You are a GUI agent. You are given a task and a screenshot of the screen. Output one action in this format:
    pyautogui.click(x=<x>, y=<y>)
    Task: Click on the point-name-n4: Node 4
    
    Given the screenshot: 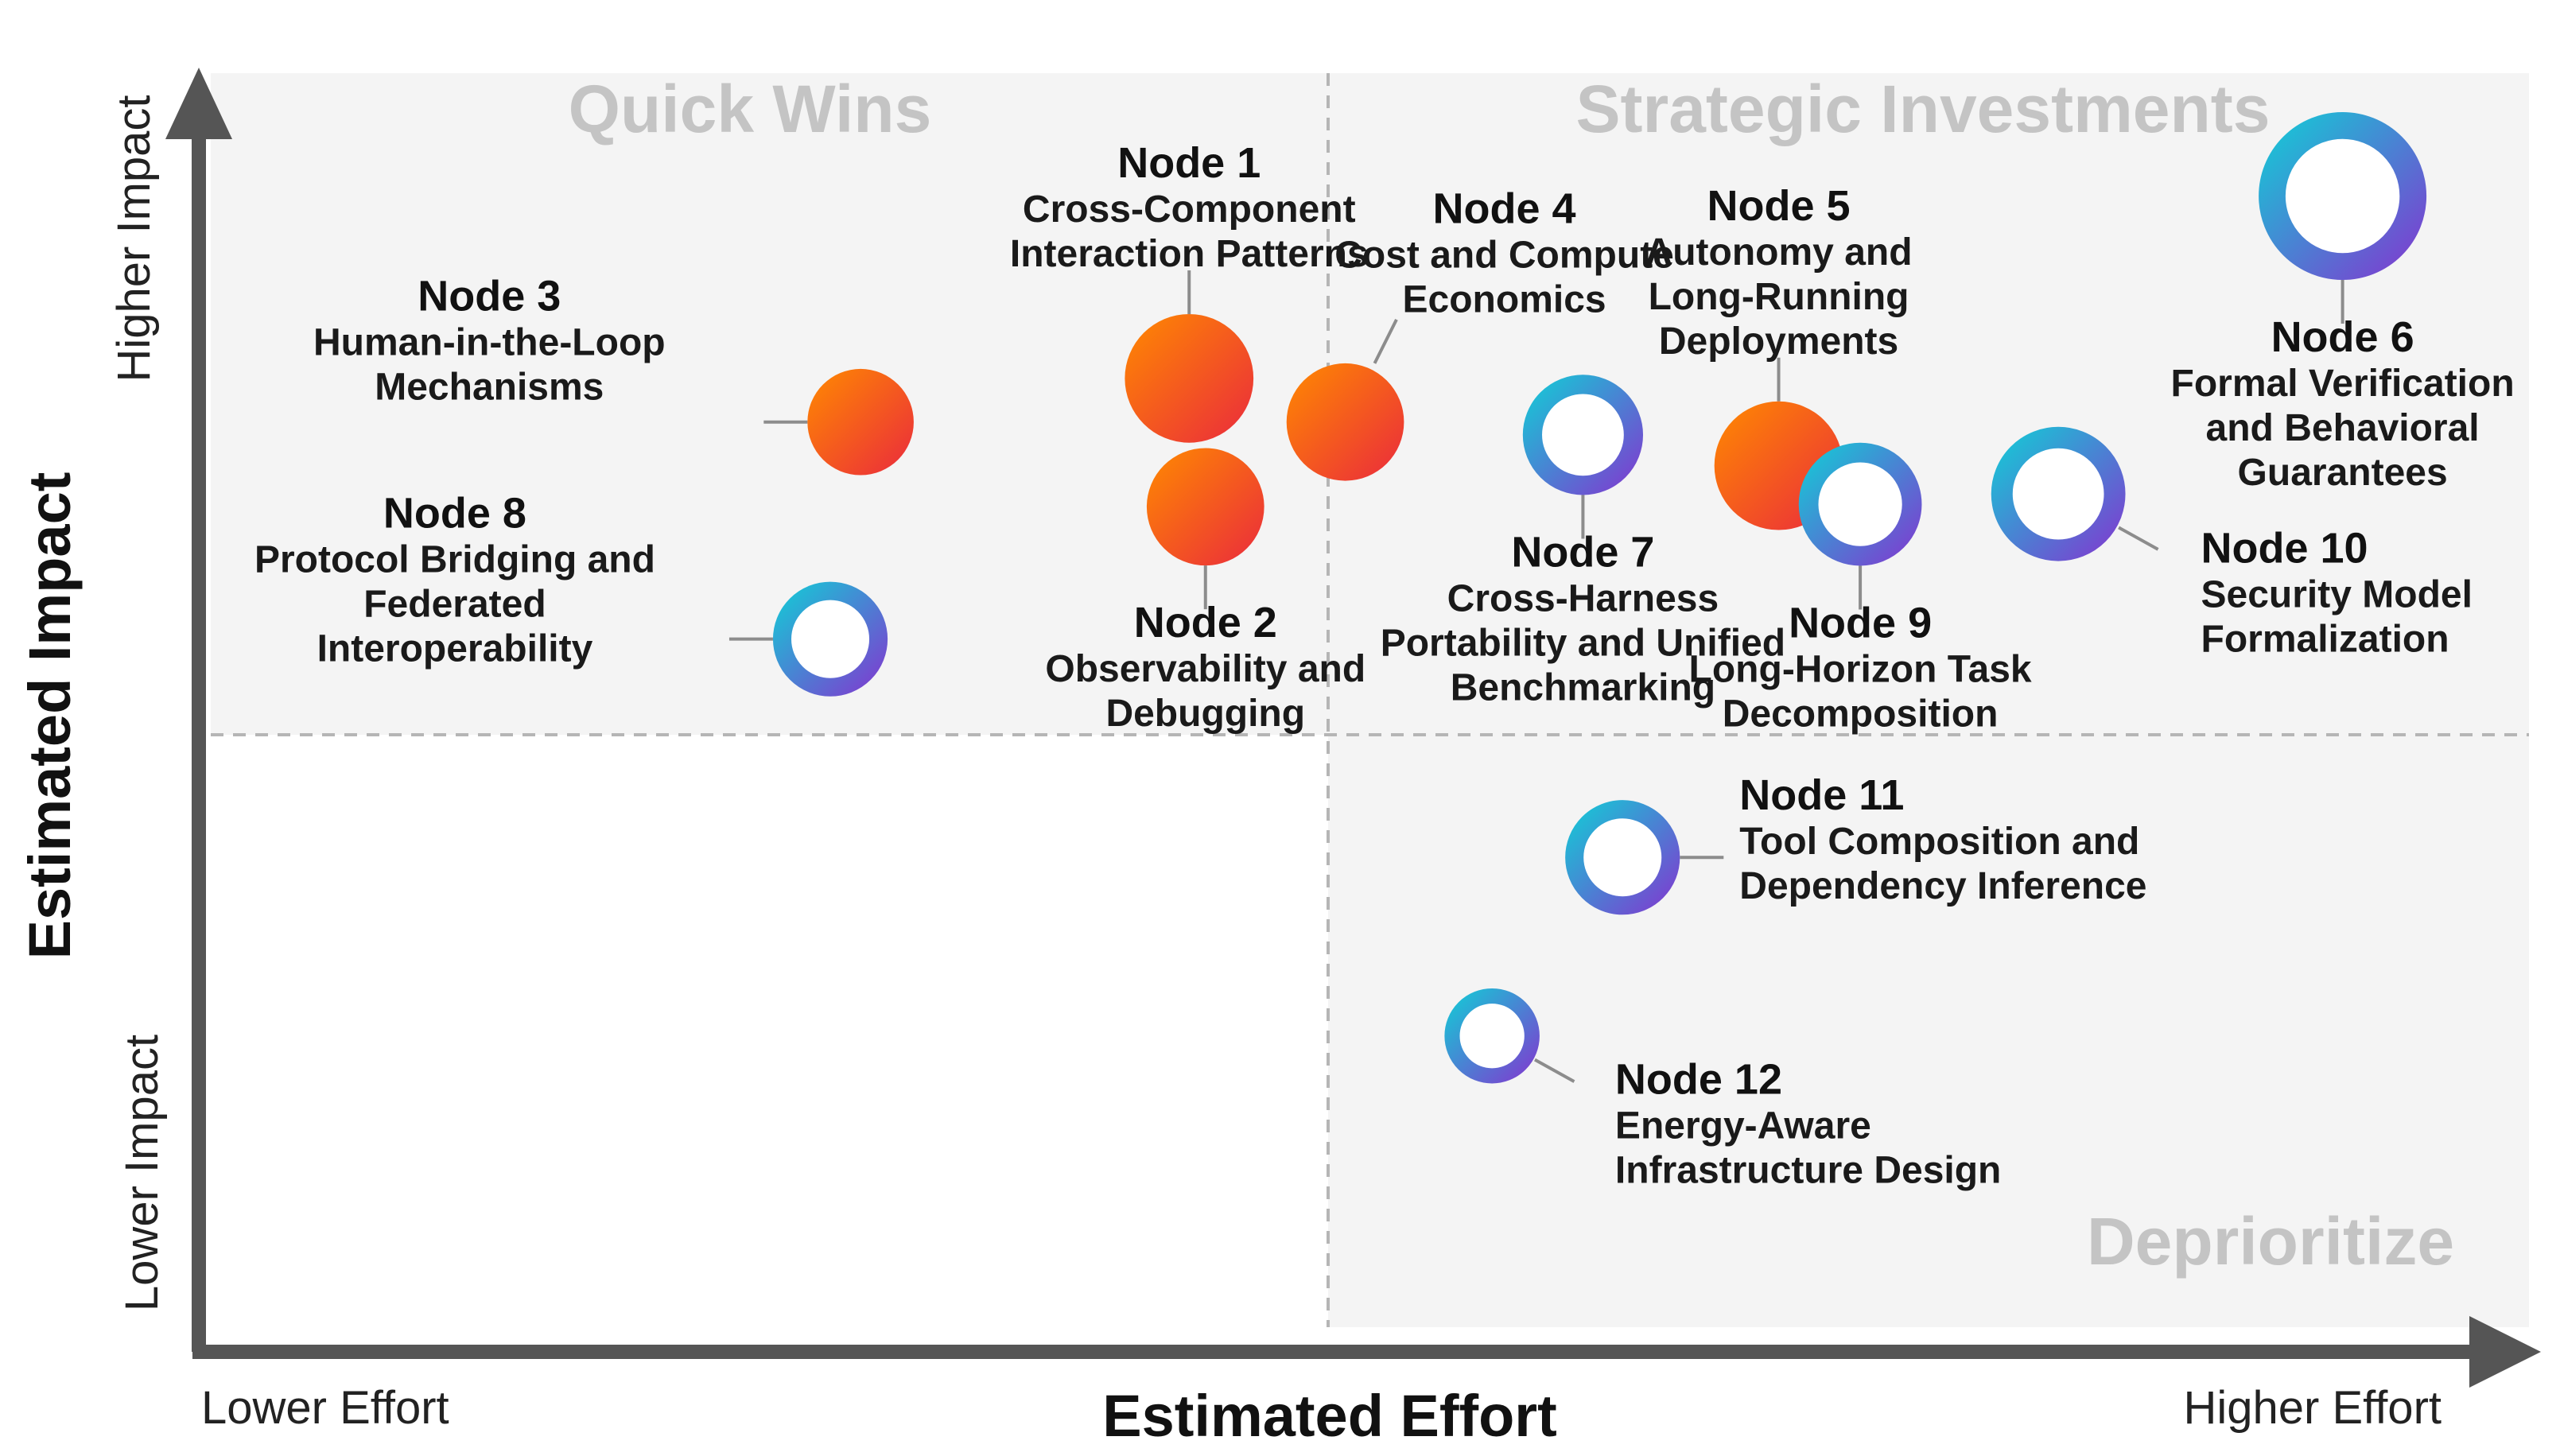 What is the action you would take?
    pyautogui.click(x=1504, y=209)
    